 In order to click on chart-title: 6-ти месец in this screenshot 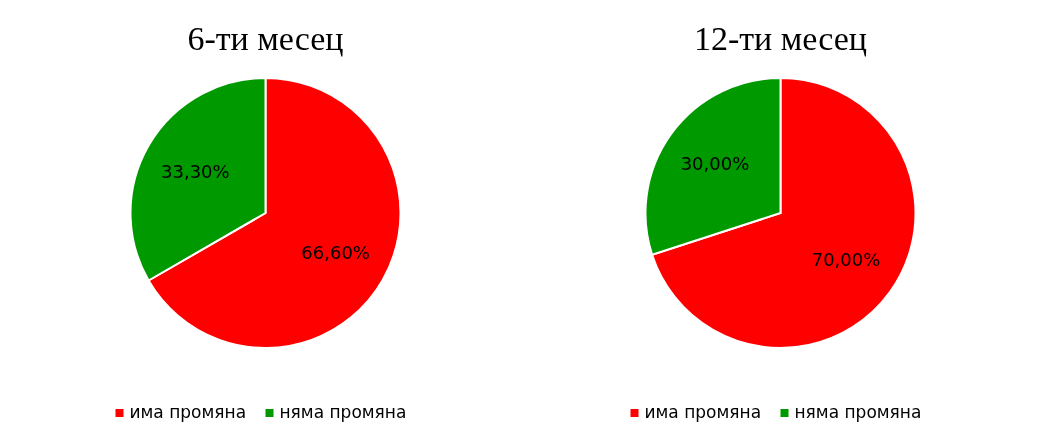, I will do `click(265, 38)`.